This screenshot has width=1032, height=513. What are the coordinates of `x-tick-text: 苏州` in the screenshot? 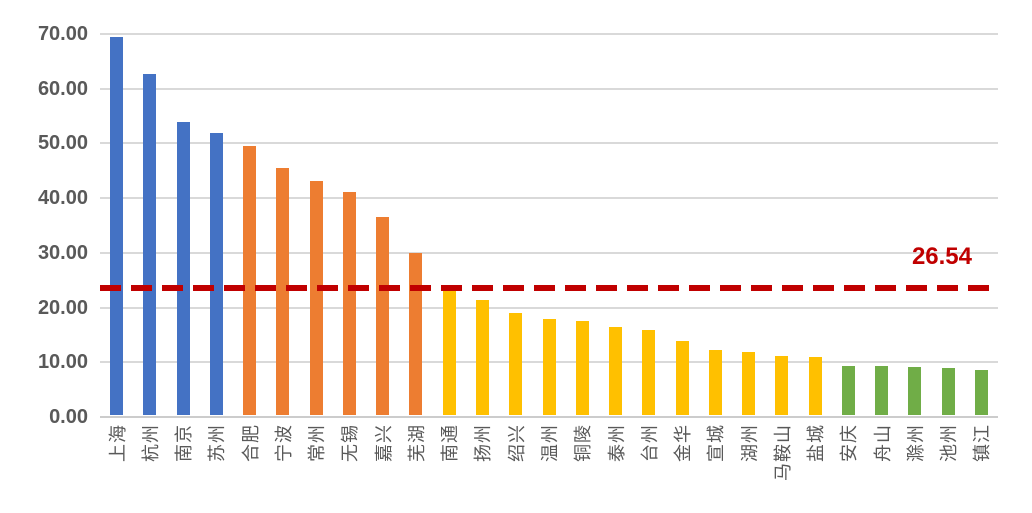 It's located at (217, 443).